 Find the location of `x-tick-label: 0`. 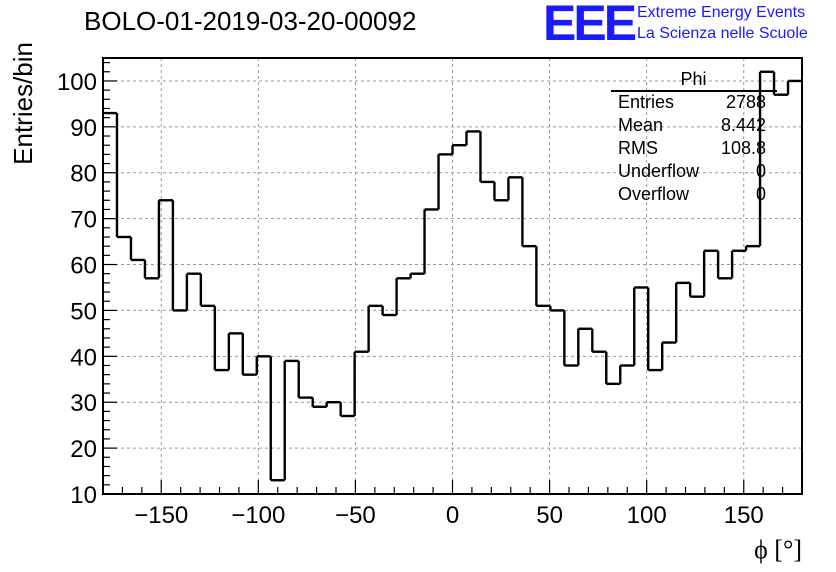

x-tick-label: 0 is located at coordinates (452, 515).